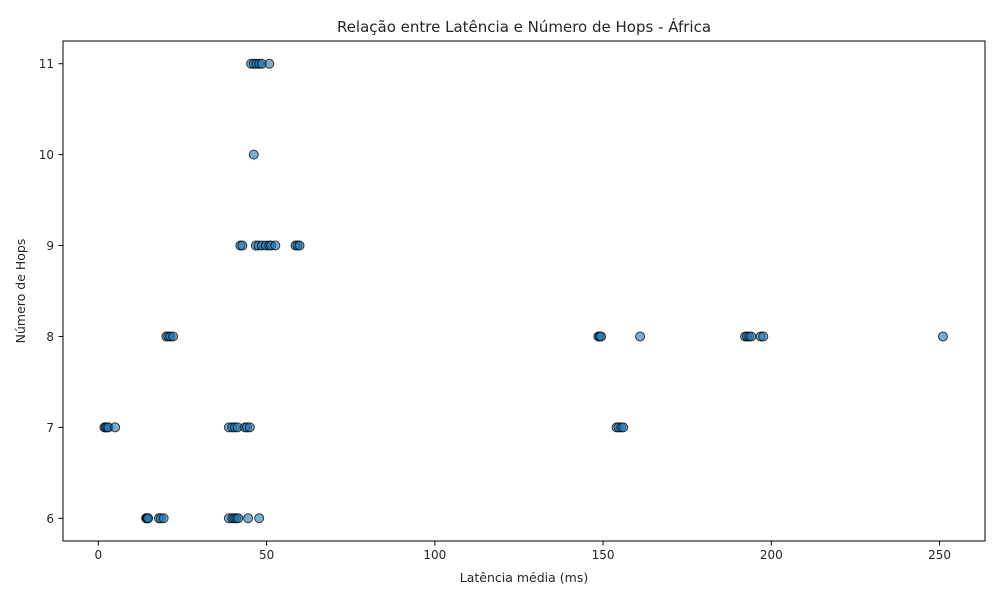 This screenshot has width=1000, height=600. What do you see at coordinates (50, 246) in the screenshot?
I see `y-tick-label: 9` at bounding box center [50, 246].